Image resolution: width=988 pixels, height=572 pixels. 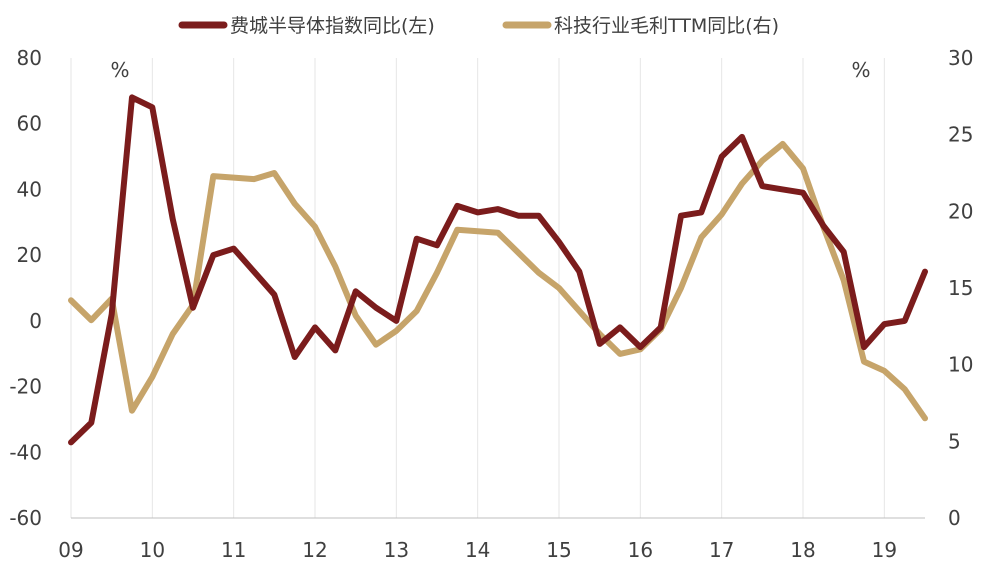 What do you see at coordinates (960, 135) in the screenshot?
I see `right-y-tick-label: 25` at bounding box center [960, 135].